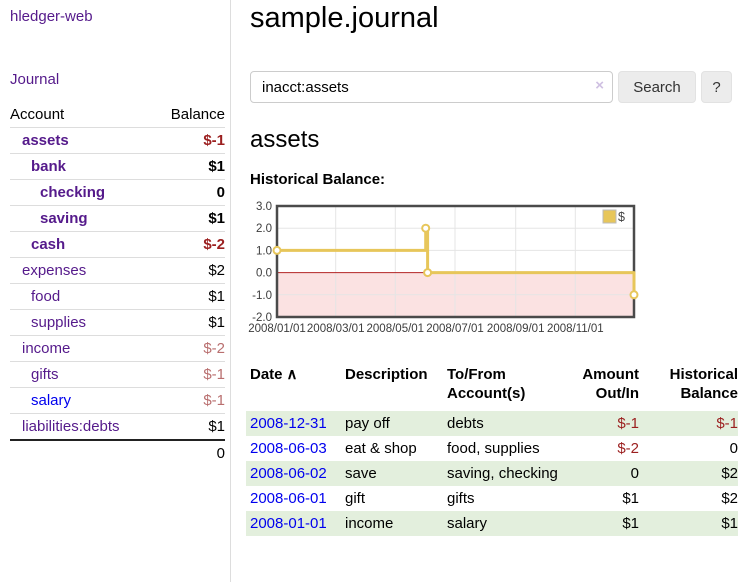  Describe the element at coordinates (46, 348) in the screenshot. I see `account-link-income: income` at that location.